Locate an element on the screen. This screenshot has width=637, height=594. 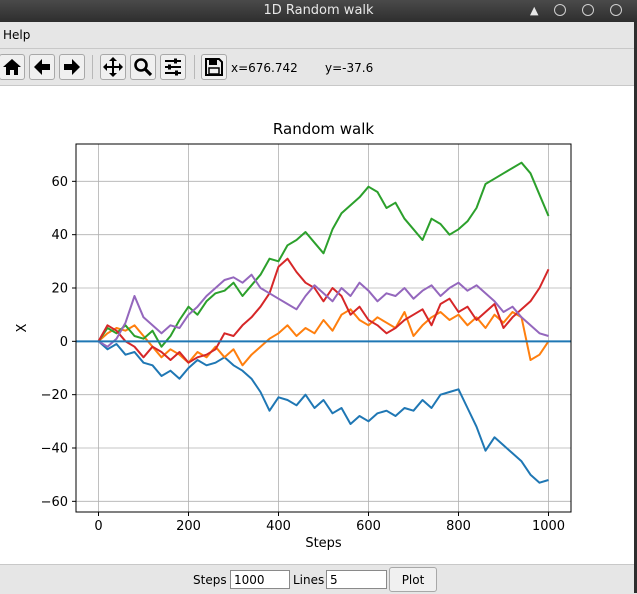
y-tick-label: −20 is located at coordinates (54, 395).